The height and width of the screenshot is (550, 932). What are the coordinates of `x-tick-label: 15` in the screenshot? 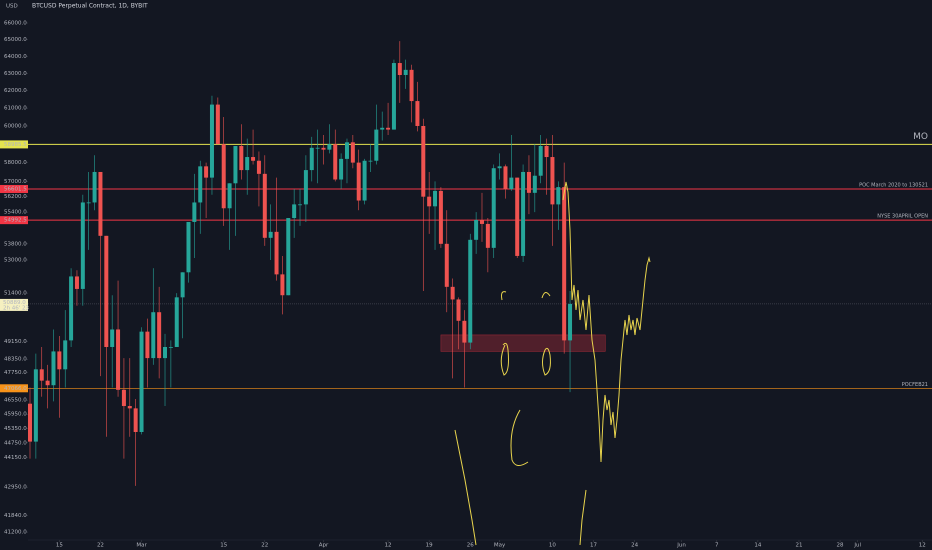 It's located at (223, 546).